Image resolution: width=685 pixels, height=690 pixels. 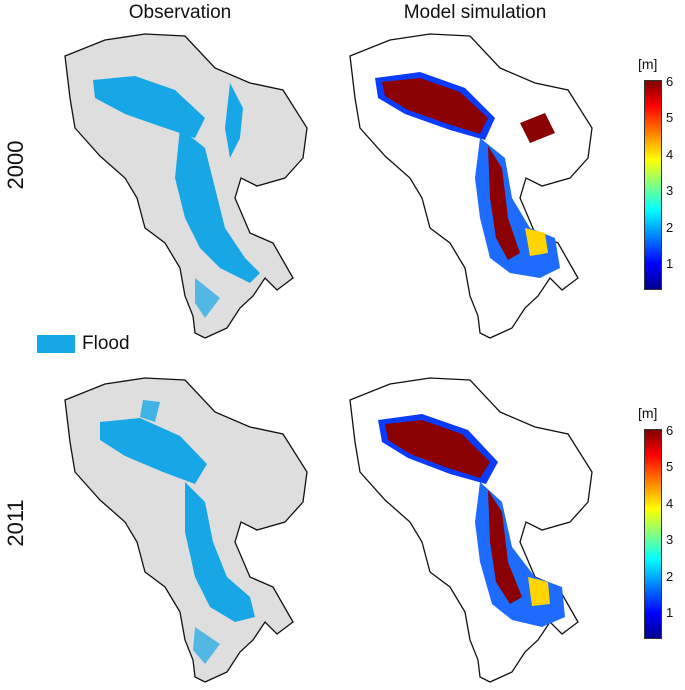 I want to click on flood-extent-2011, so click(x=177, y=532).